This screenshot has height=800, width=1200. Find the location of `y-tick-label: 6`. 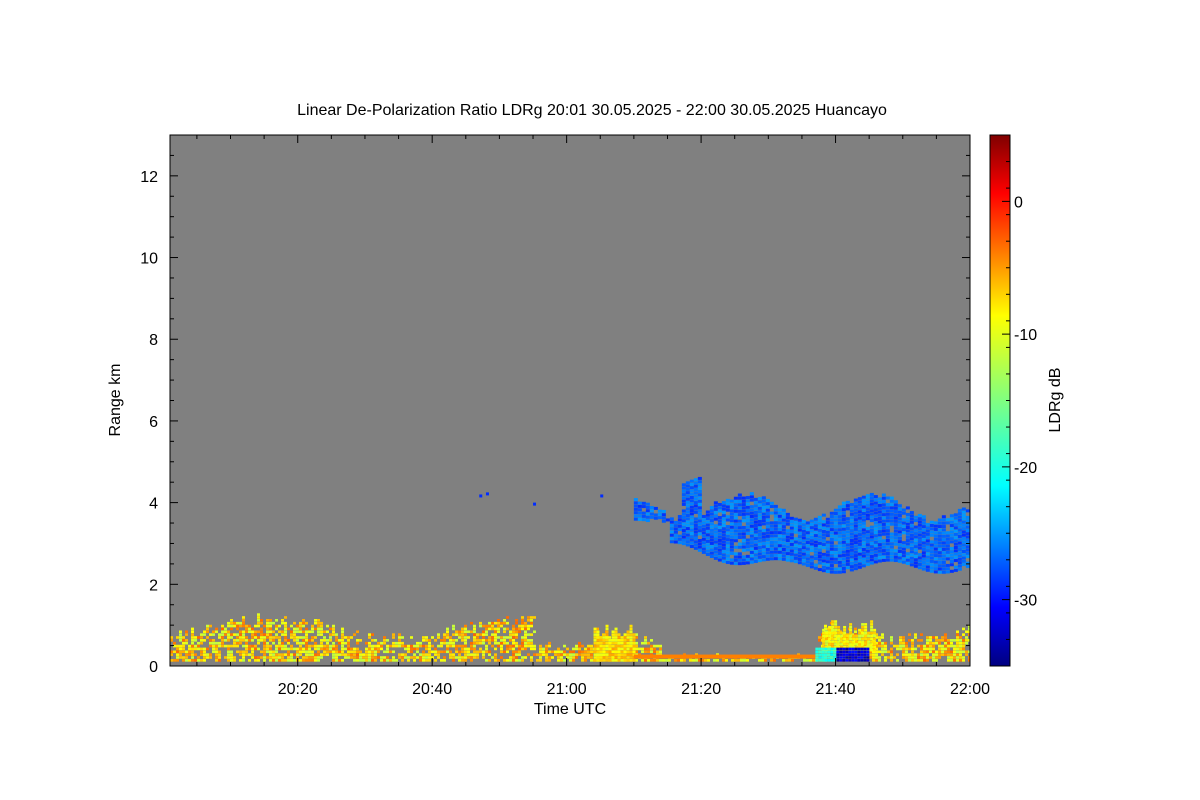

y-tick-label: 6 is located at coordinates (153, 422).